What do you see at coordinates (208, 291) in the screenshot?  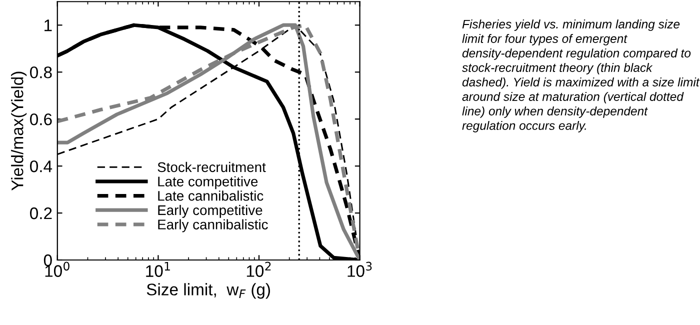 I see `x-axis-title: Size limit, w$_{F}$ (g)` at bounding box center [208, 291].